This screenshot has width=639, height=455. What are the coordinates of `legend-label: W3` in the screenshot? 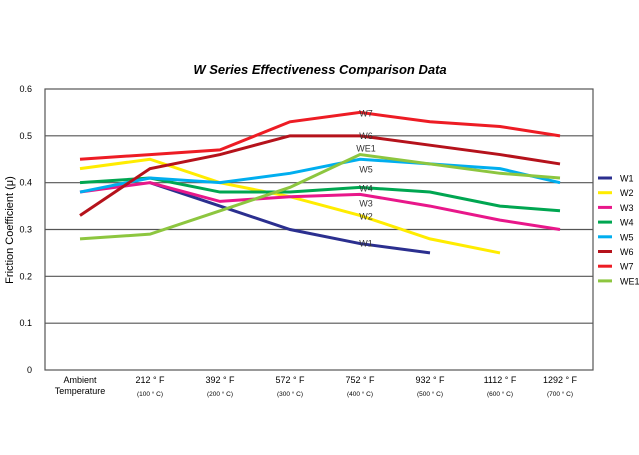 It's located at (627, 208).